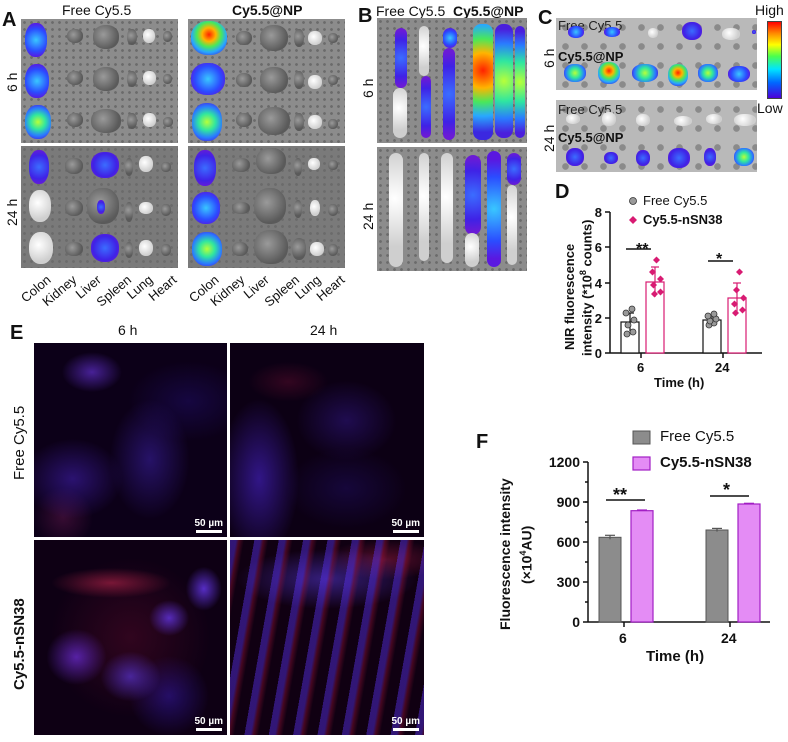  I want to click on panel-label-b: B, so click(365, 16).